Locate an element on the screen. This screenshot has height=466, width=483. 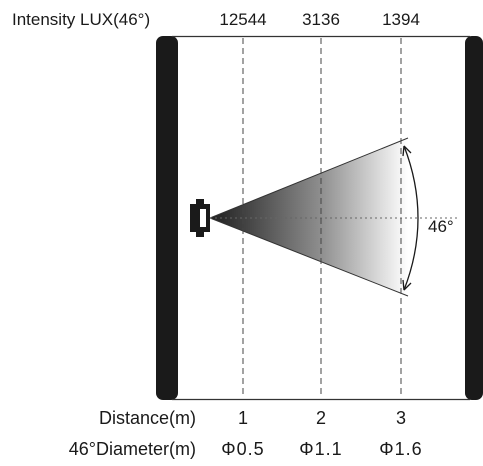
light-fixture-icon is located at coordinates (200, 218).